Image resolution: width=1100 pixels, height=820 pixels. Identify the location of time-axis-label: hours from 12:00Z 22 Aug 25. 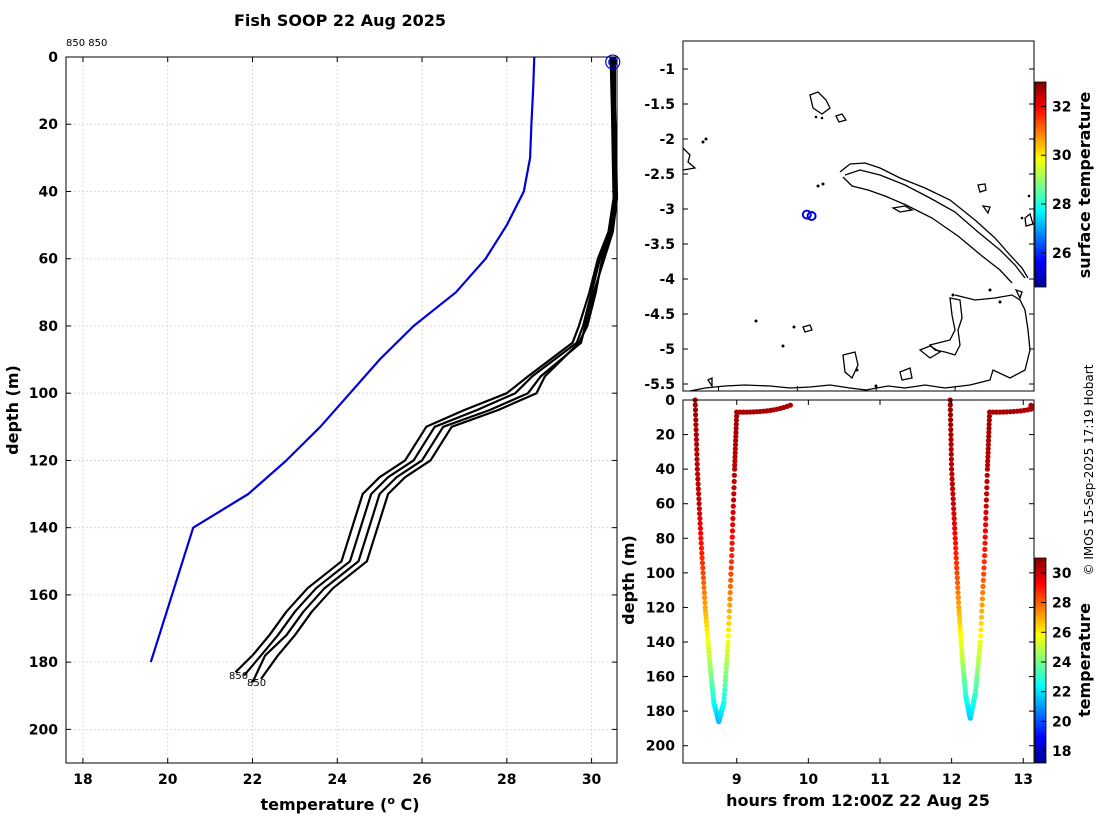
(858, 800).